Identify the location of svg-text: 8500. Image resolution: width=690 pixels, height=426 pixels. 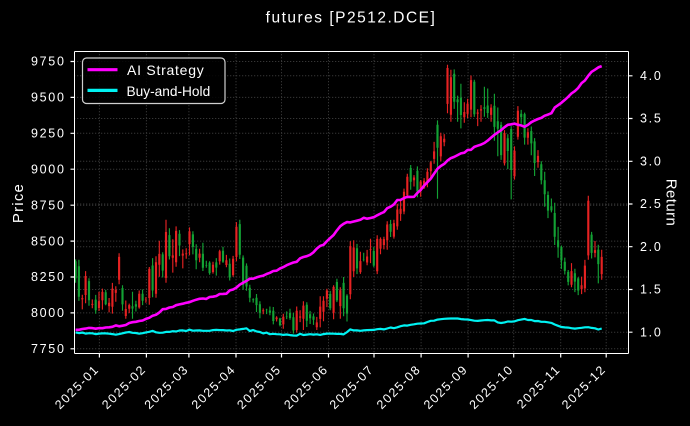
(48, 241).